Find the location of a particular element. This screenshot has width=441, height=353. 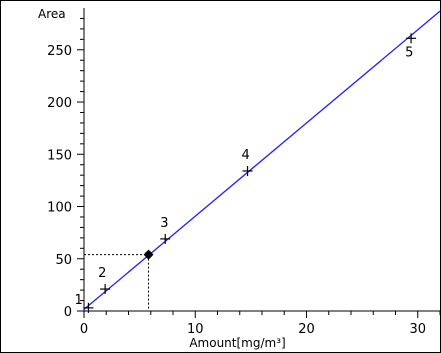

y-tick-label: 100 is located at coordinates (59, 208).